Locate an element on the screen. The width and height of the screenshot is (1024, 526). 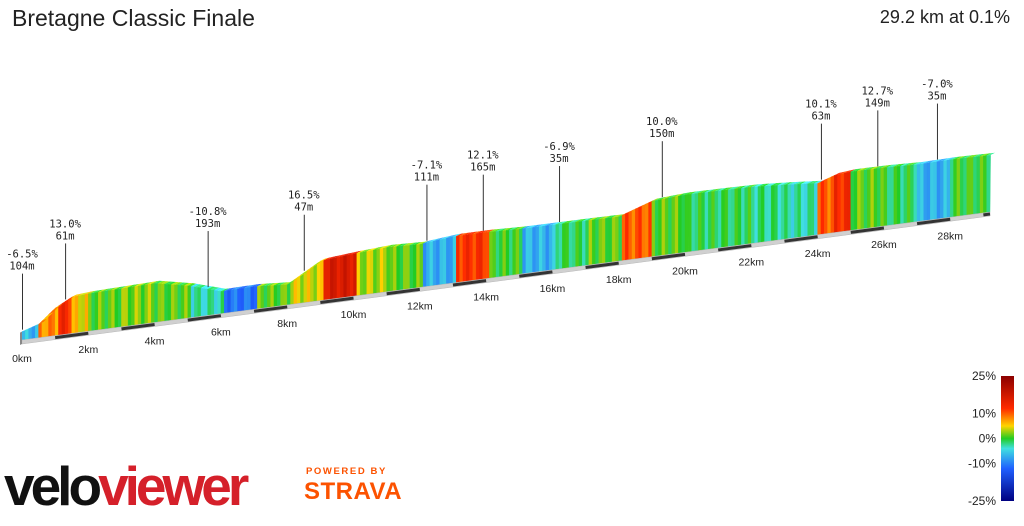
veloviewer-logo: veloviewer is located at coordinates (126, 486).